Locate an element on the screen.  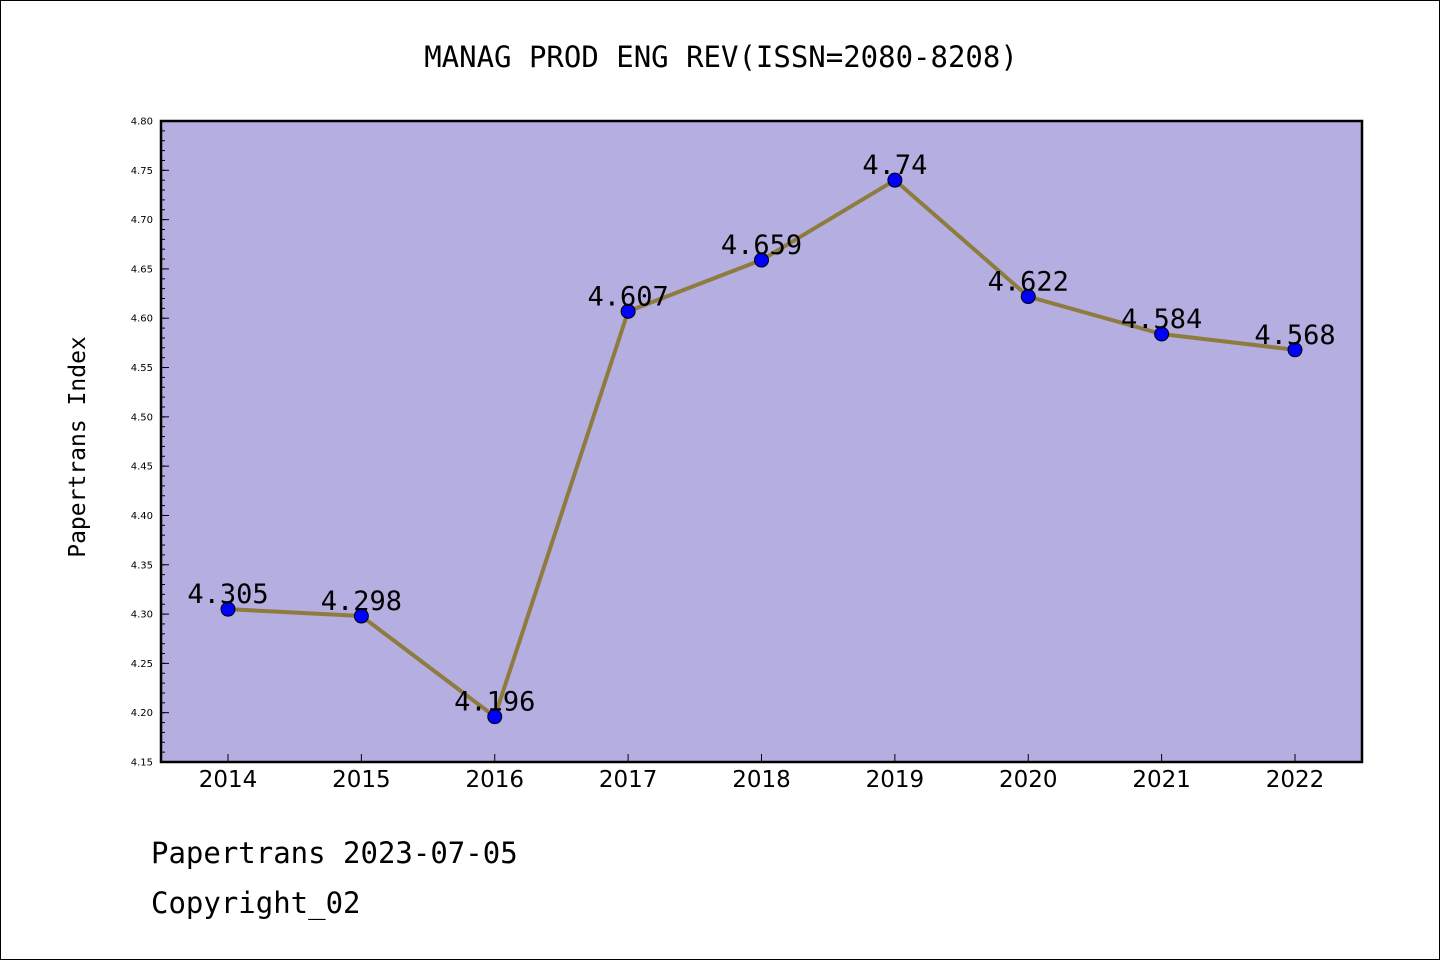
chart-title: MANAG PROD ENG REV(ISSN=2080-8208) is located at coordinates (721, 57).